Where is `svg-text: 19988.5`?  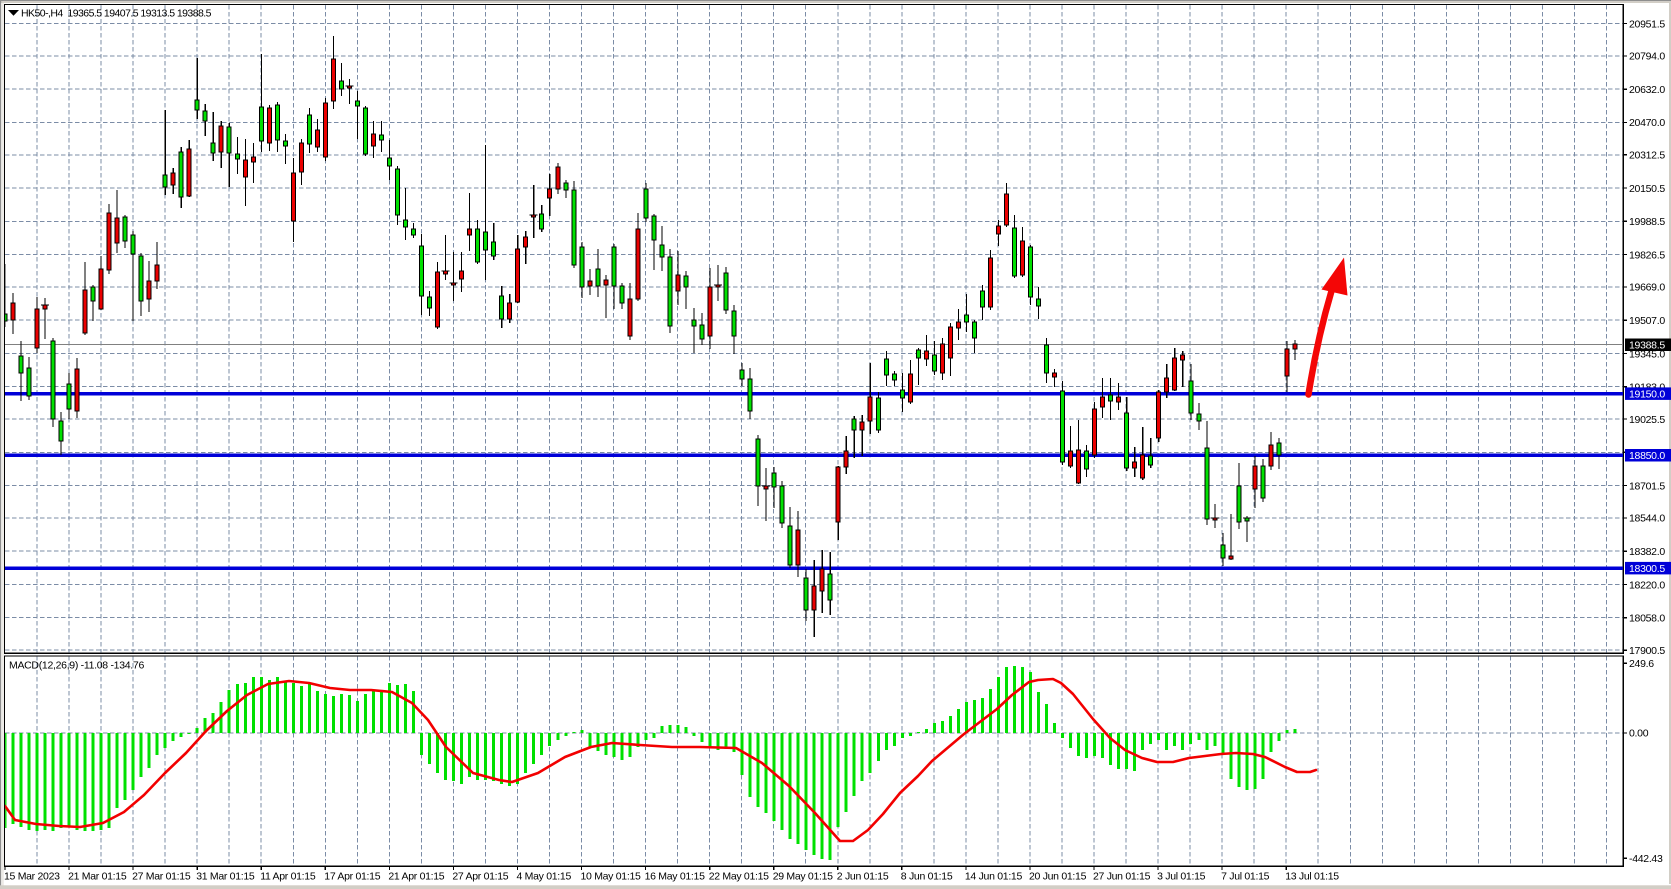
svg-text: 19988.5 is located at coordinates (1647, 222).